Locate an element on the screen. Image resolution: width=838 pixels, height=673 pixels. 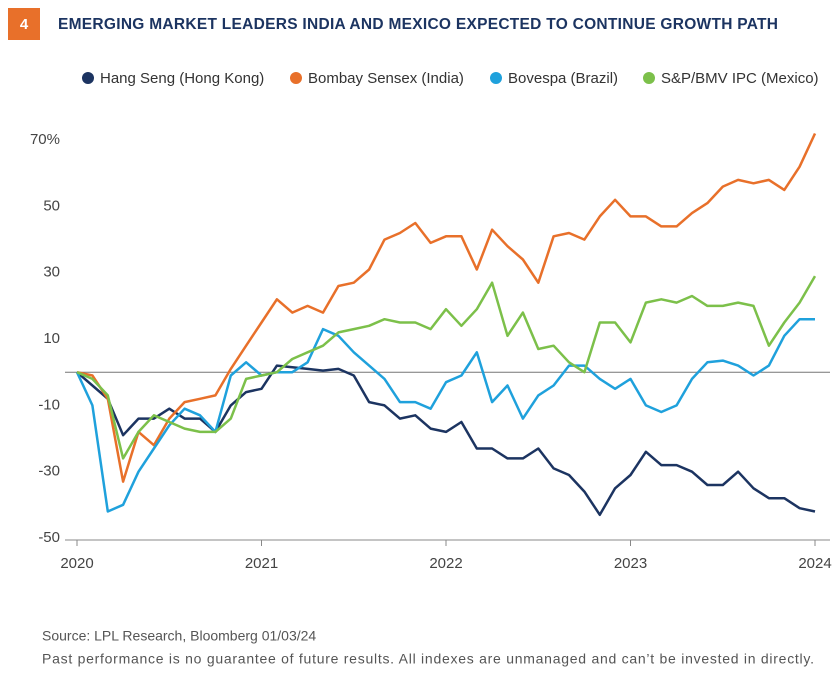
x-tick-label: 2023 is located at coordinates (630, 563).